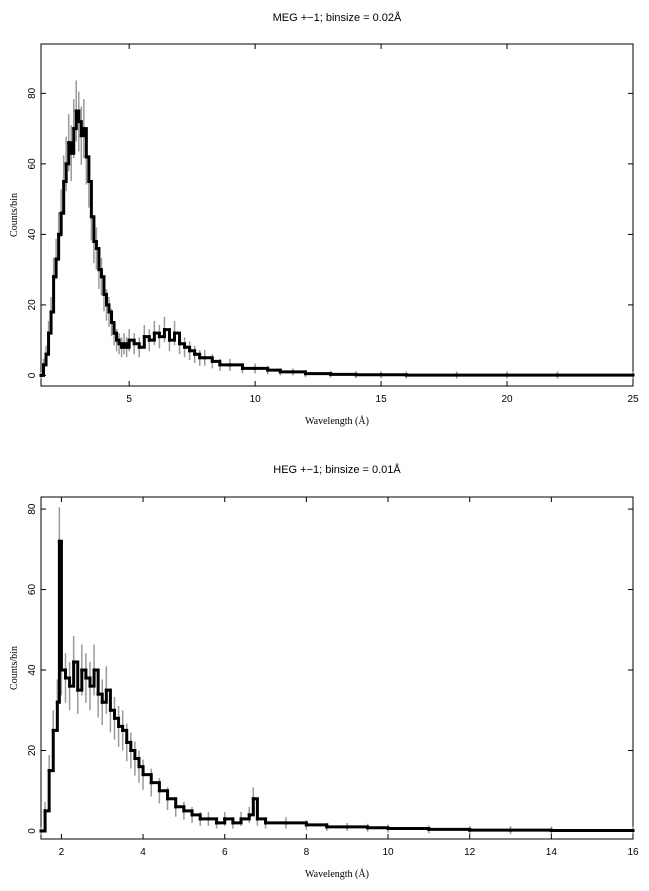  What do you see at coordinates (32, 375) in the screenshot?
I see `meg-y-tick-label: 0` at bounding box center [32, 375].